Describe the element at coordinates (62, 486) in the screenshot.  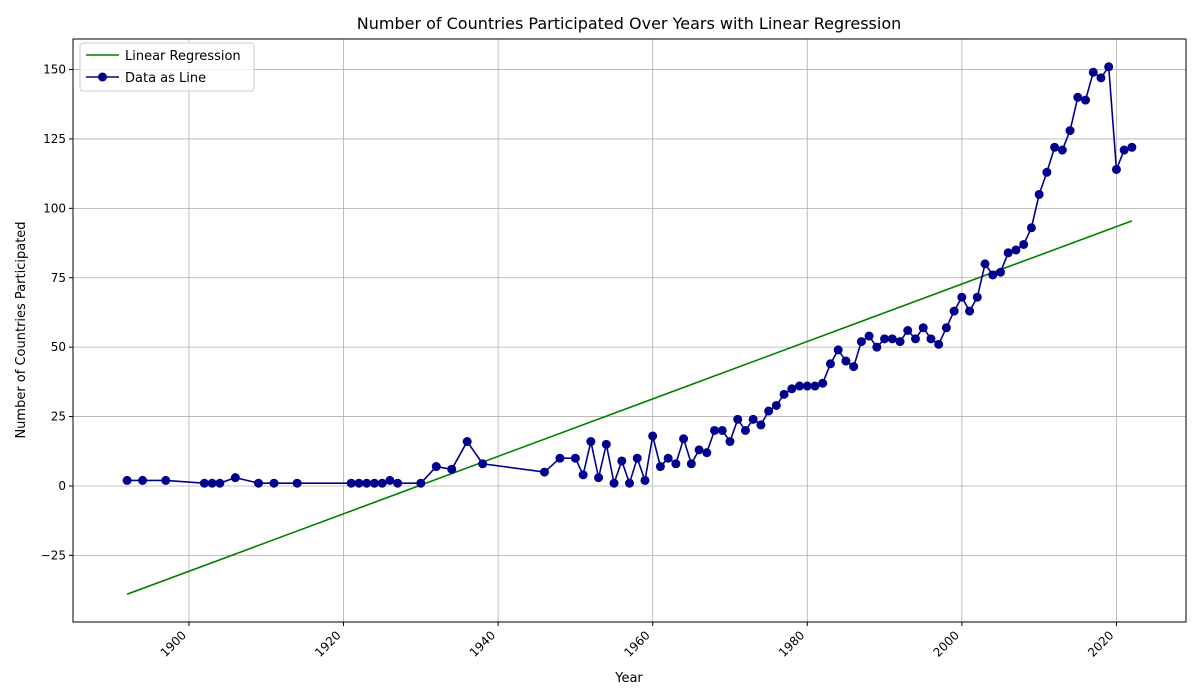
I see `y-tick-label: 0` at that location.